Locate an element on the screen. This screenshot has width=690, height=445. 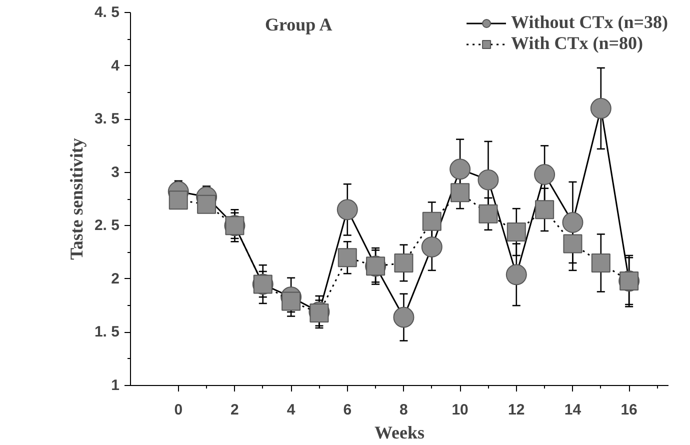
x-tick-label: 16 is located at coordinates (629, 410).